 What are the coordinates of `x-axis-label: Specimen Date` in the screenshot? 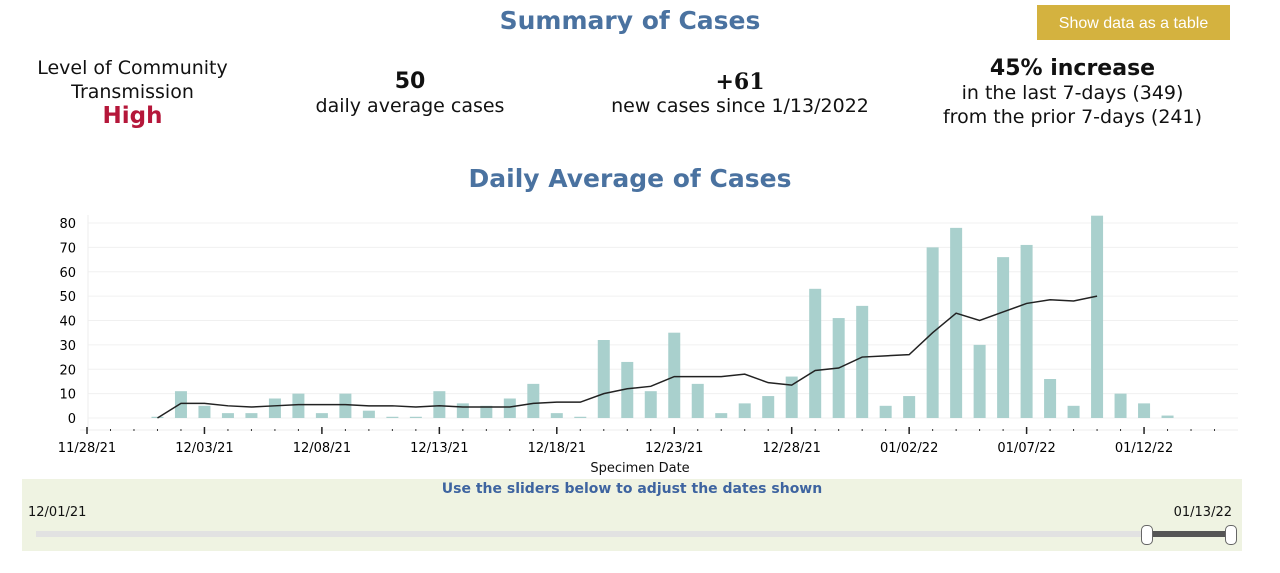 It's located at (640, 468).